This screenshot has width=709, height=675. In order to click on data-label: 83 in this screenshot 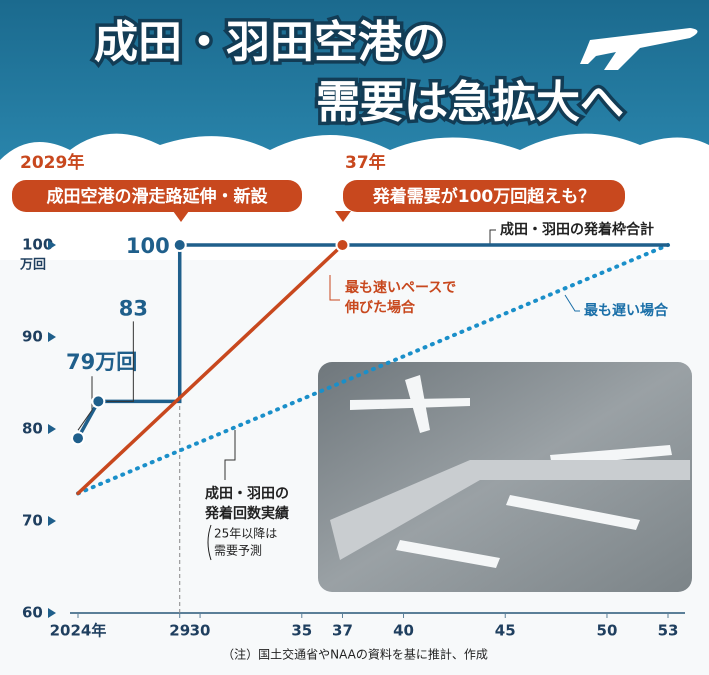, I will do `click(133, 308)`.